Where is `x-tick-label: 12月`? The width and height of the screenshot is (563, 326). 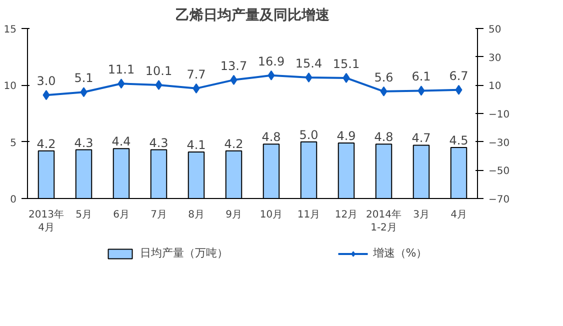
x-tick-label: 12月 is located at coordinates (346, 215).